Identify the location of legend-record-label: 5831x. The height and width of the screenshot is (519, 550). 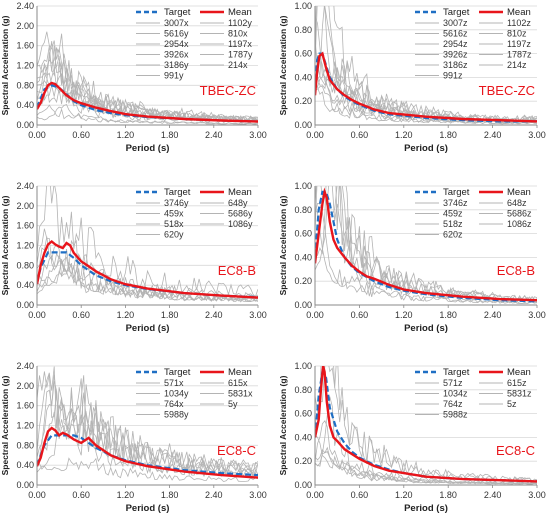
(240, 394).